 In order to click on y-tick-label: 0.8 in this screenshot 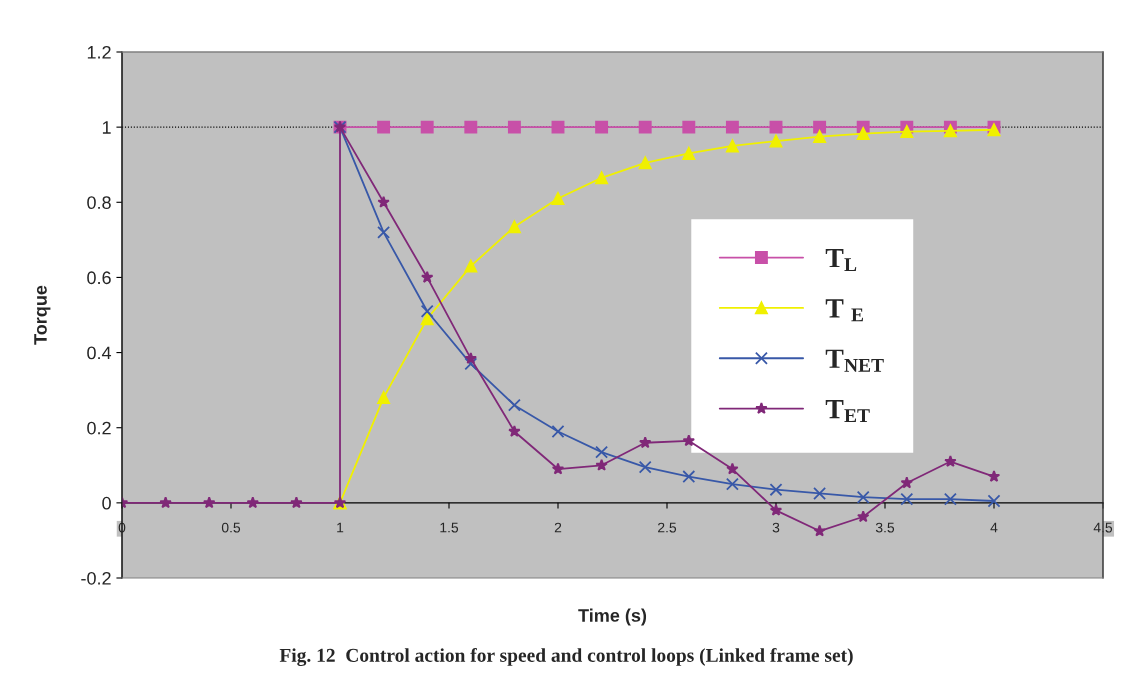, I will do `click(99, 203)`.